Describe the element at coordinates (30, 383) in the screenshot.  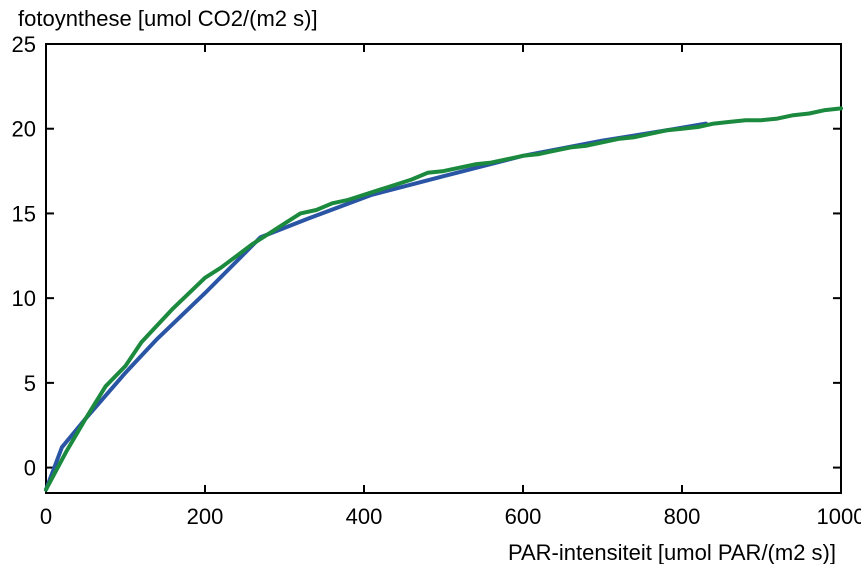
I see `y-tick-label: 5` at that location.